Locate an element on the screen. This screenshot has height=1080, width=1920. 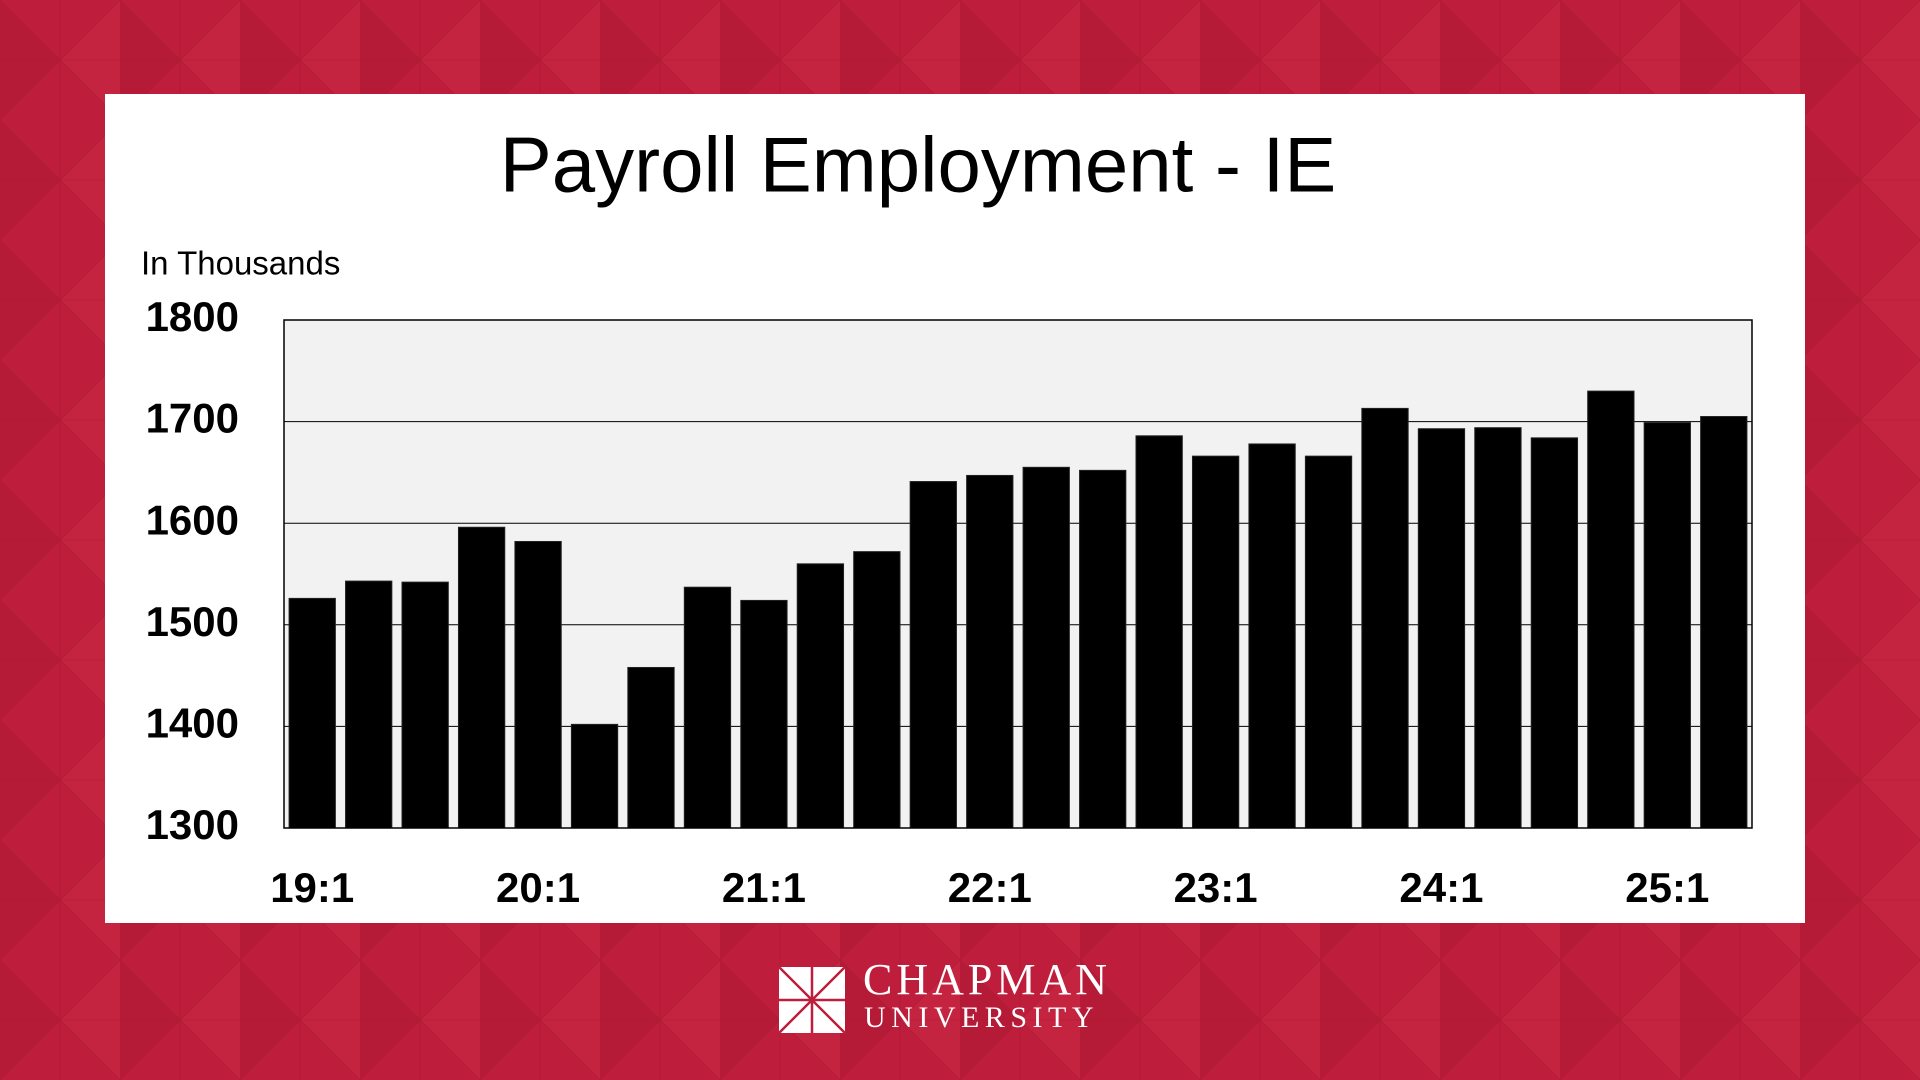
y-tick-label: 1600 is located at coordinates (192, 519).